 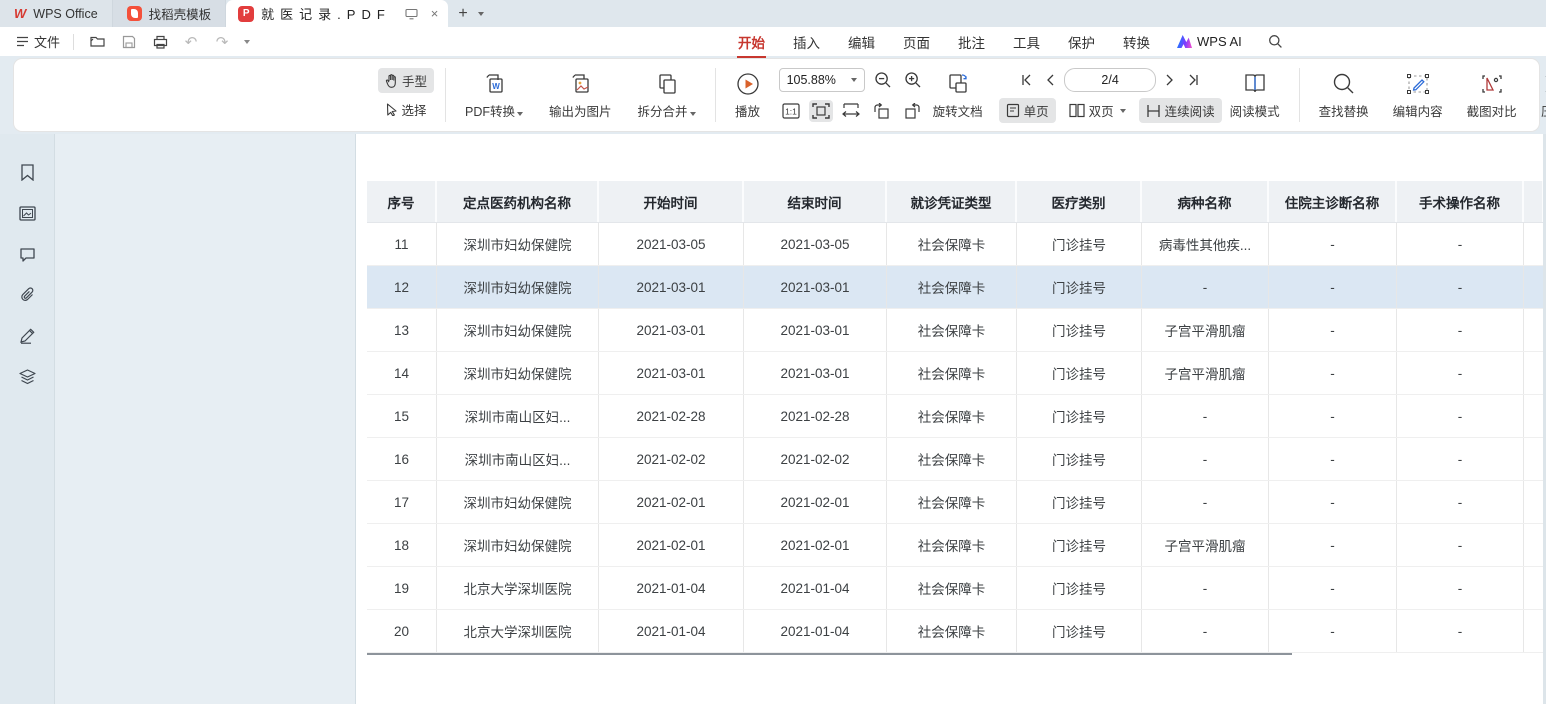 I want to click on single-page-icon, so click(x=1012, y=110).